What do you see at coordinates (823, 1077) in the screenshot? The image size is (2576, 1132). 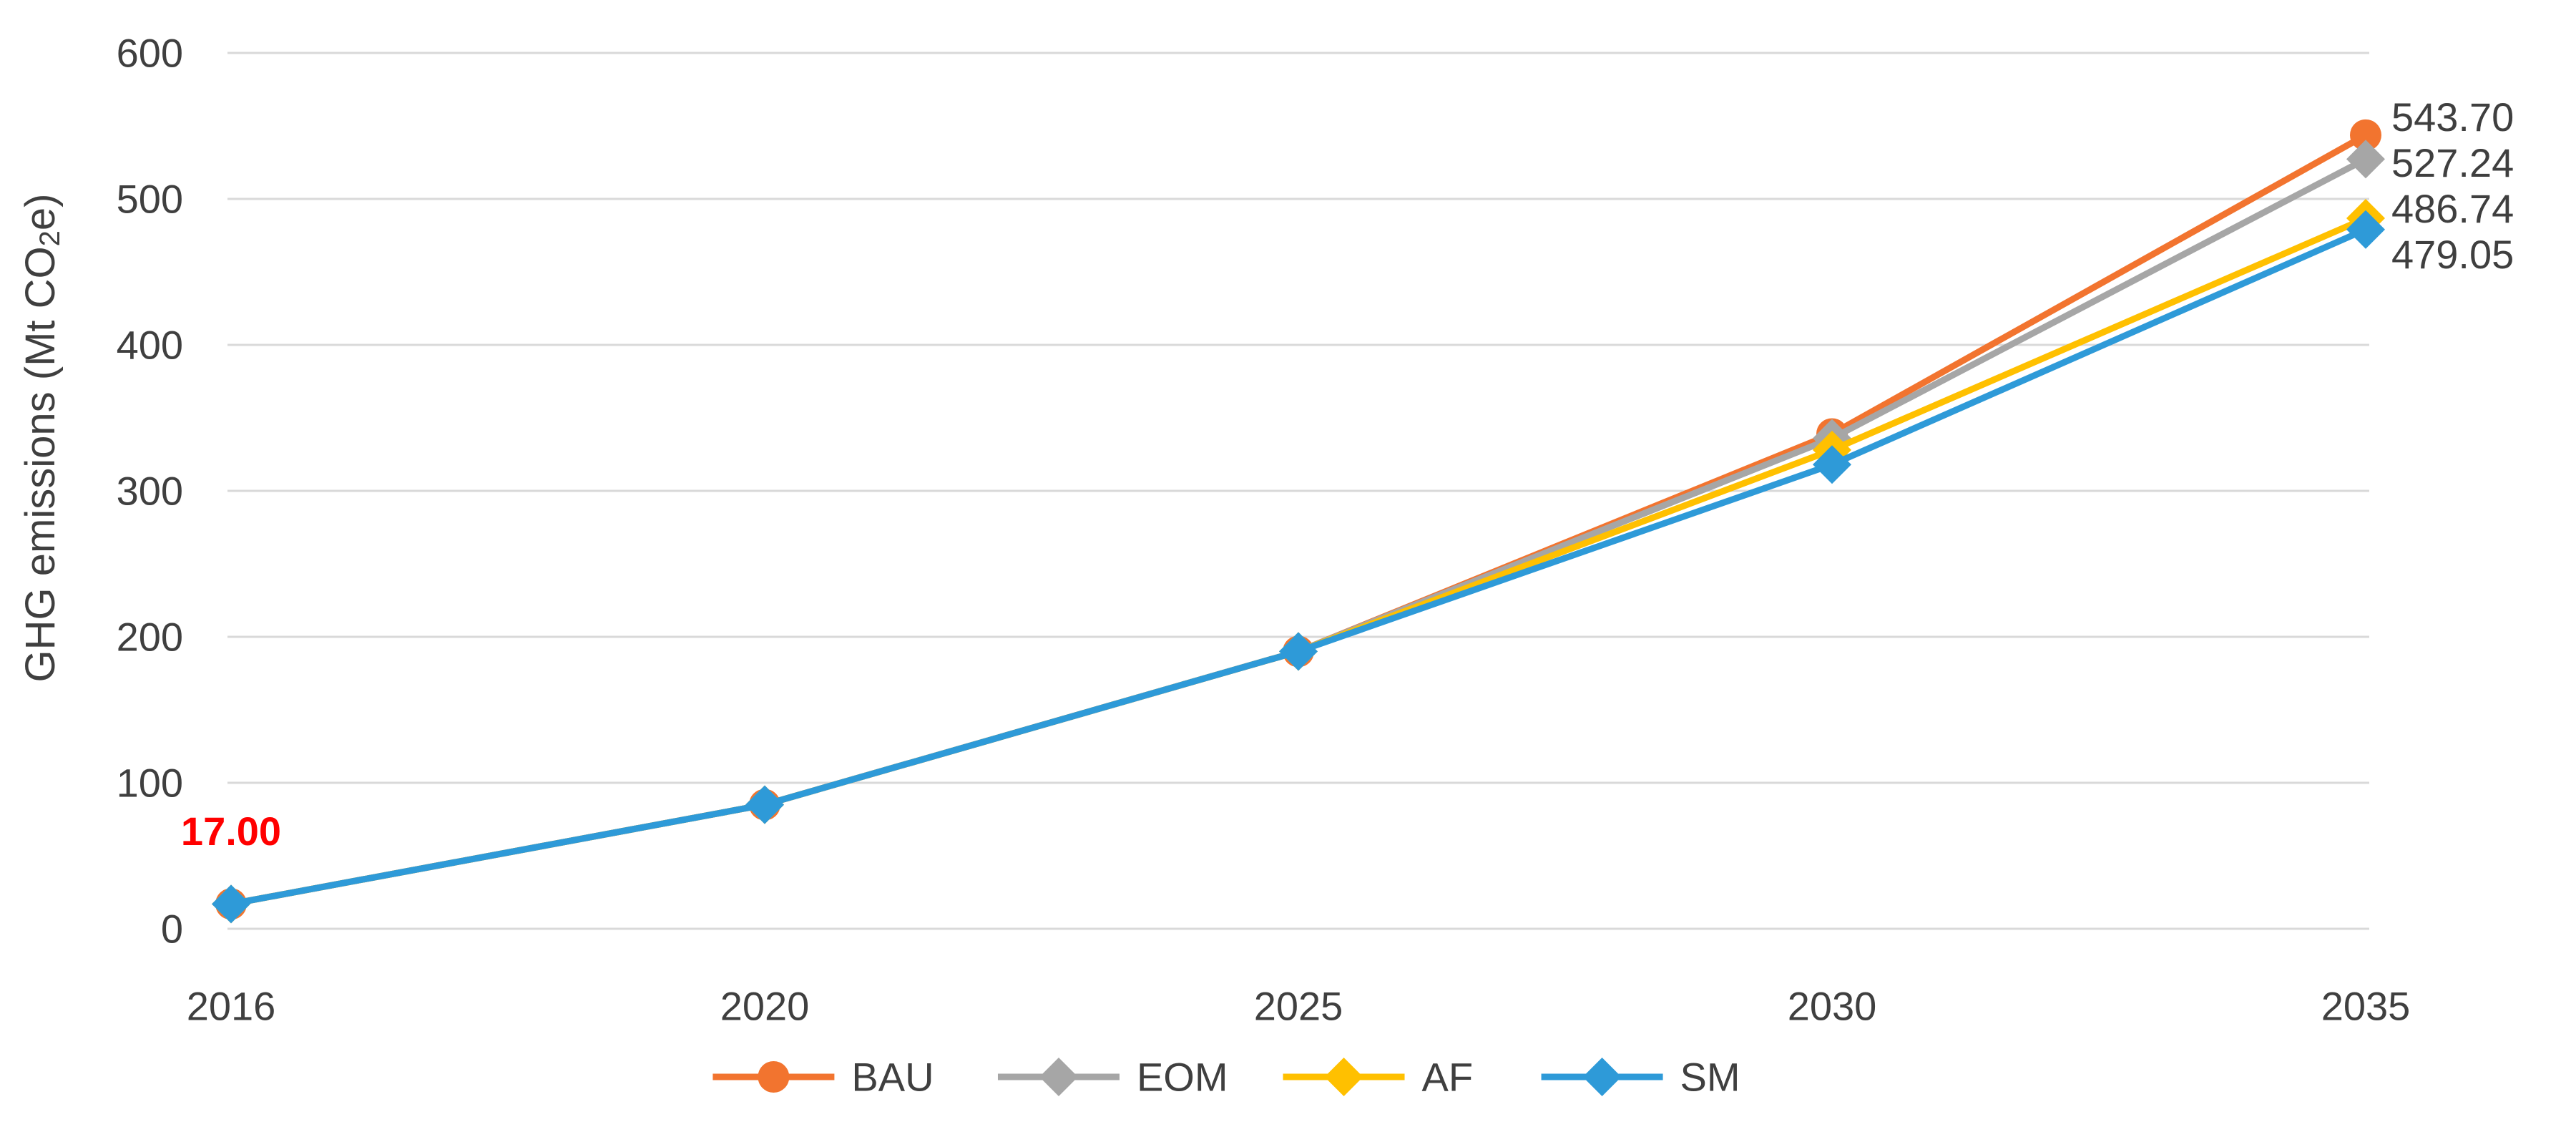 I see `legend-item-BAU: BAU` at bounding box center [823, 1077].